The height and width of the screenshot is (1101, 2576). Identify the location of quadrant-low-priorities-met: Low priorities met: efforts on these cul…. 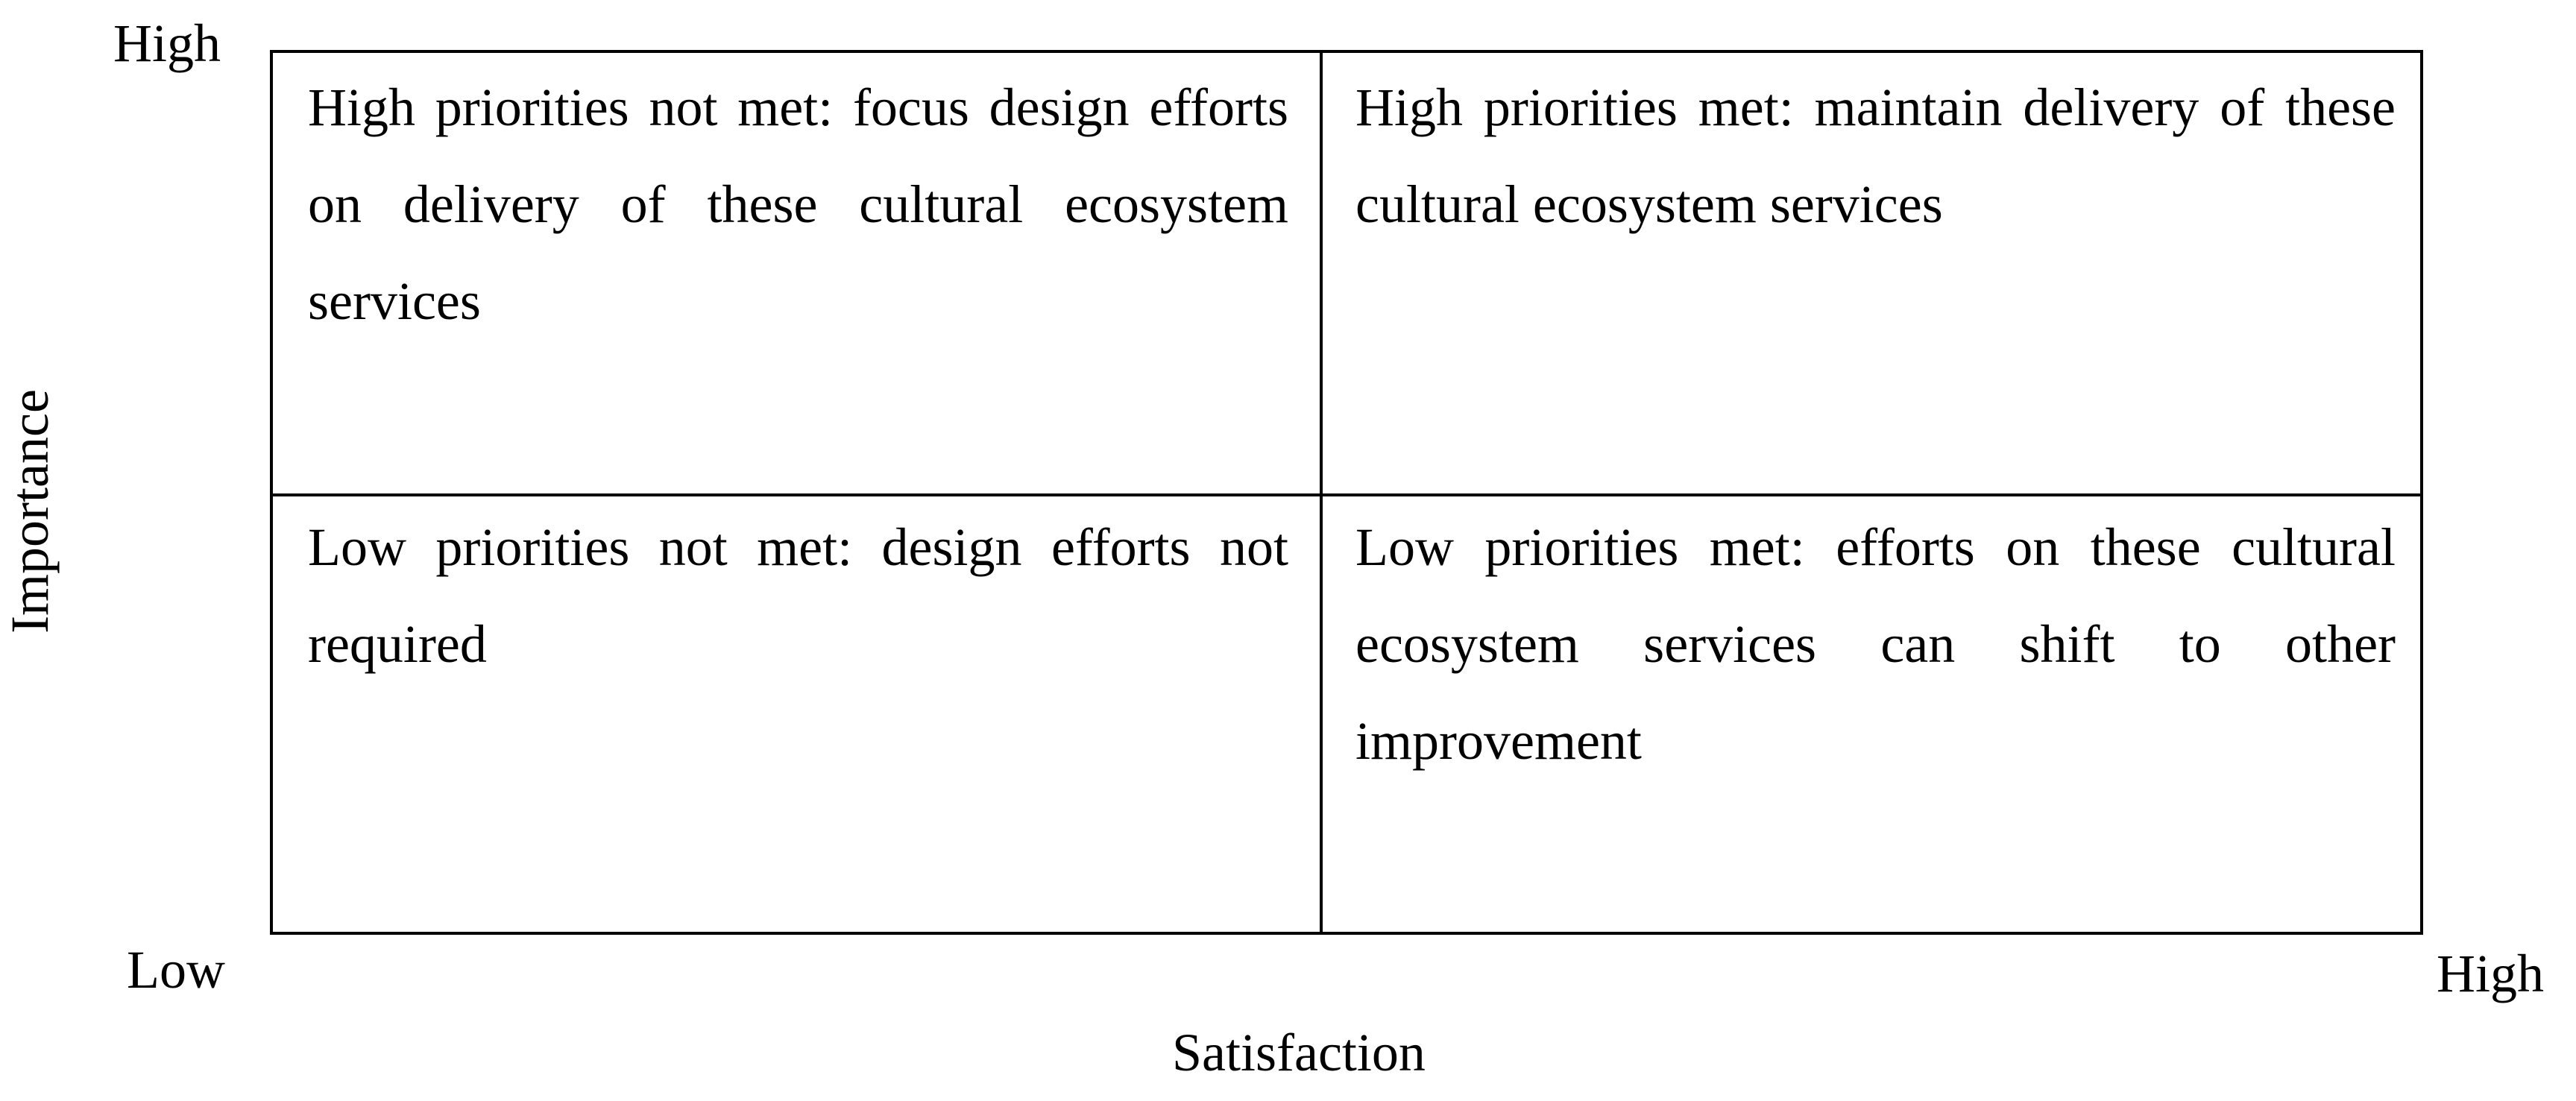
(1875, 644).